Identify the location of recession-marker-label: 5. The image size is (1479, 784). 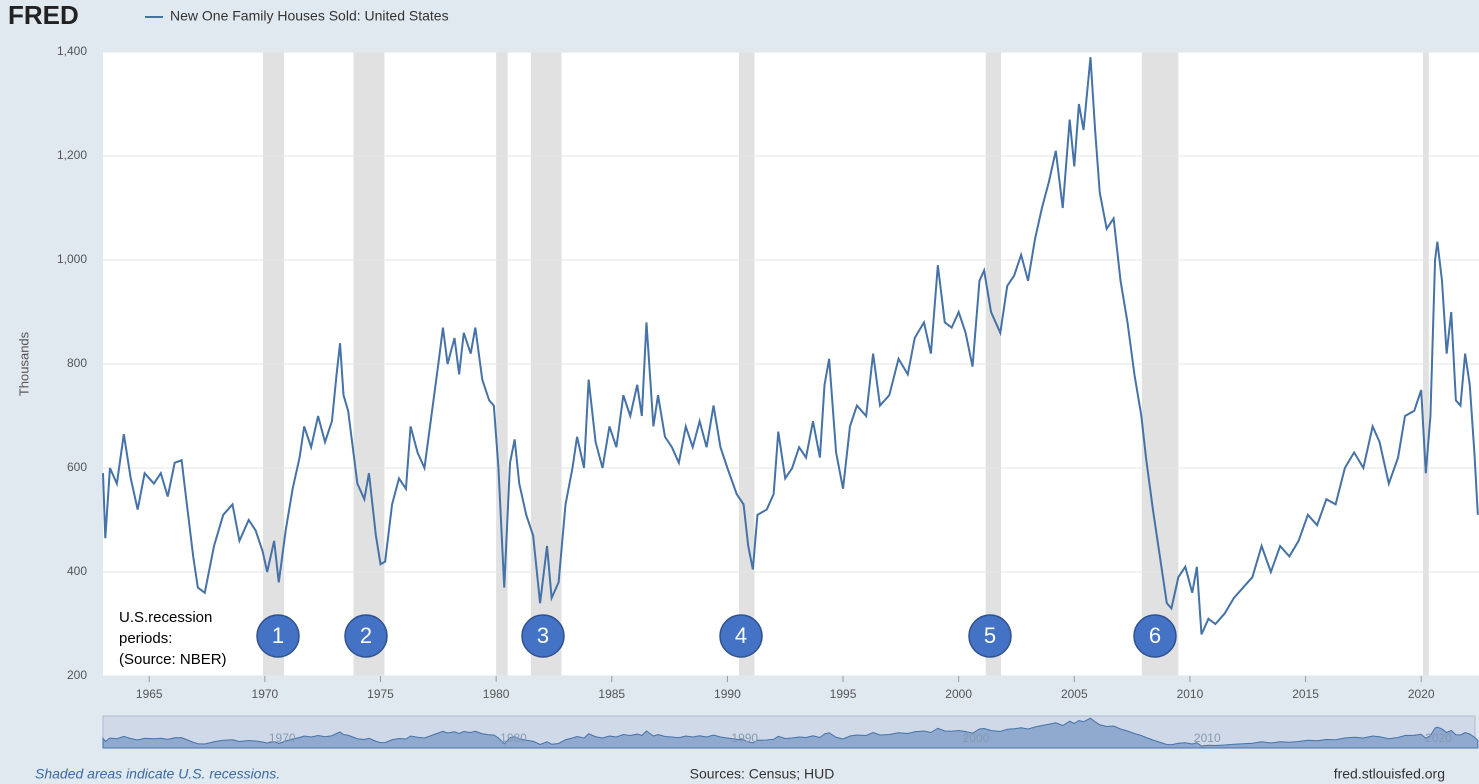
(990, 635).